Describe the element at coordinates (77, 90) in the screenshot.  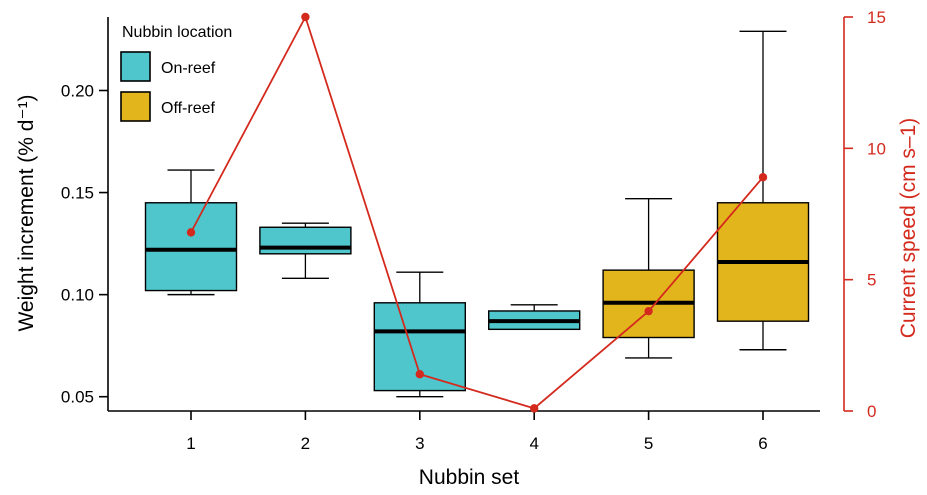
I see `y-left-tick-label: 0.20` at that location.